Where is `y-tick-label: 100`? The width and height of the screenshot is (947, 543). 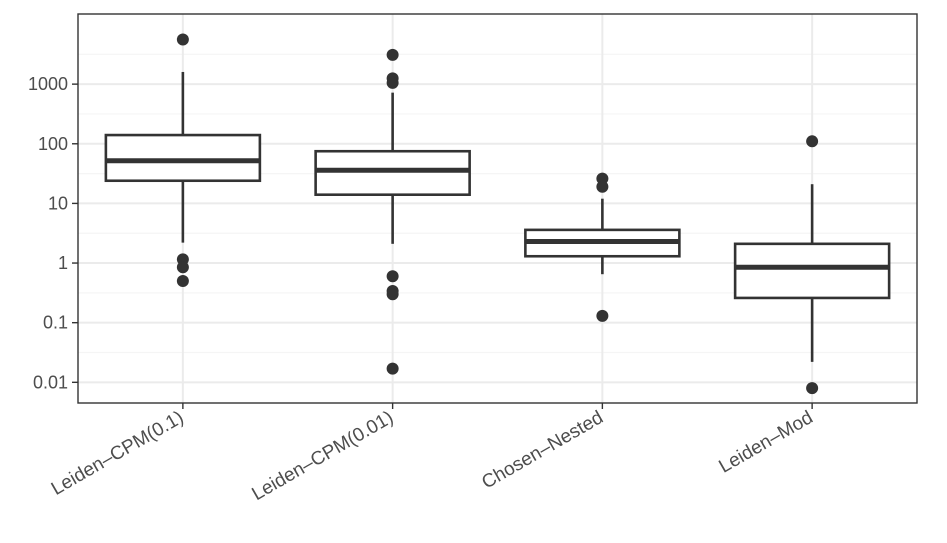
y-tick-label: 100 is located at coordinates (53, 144).